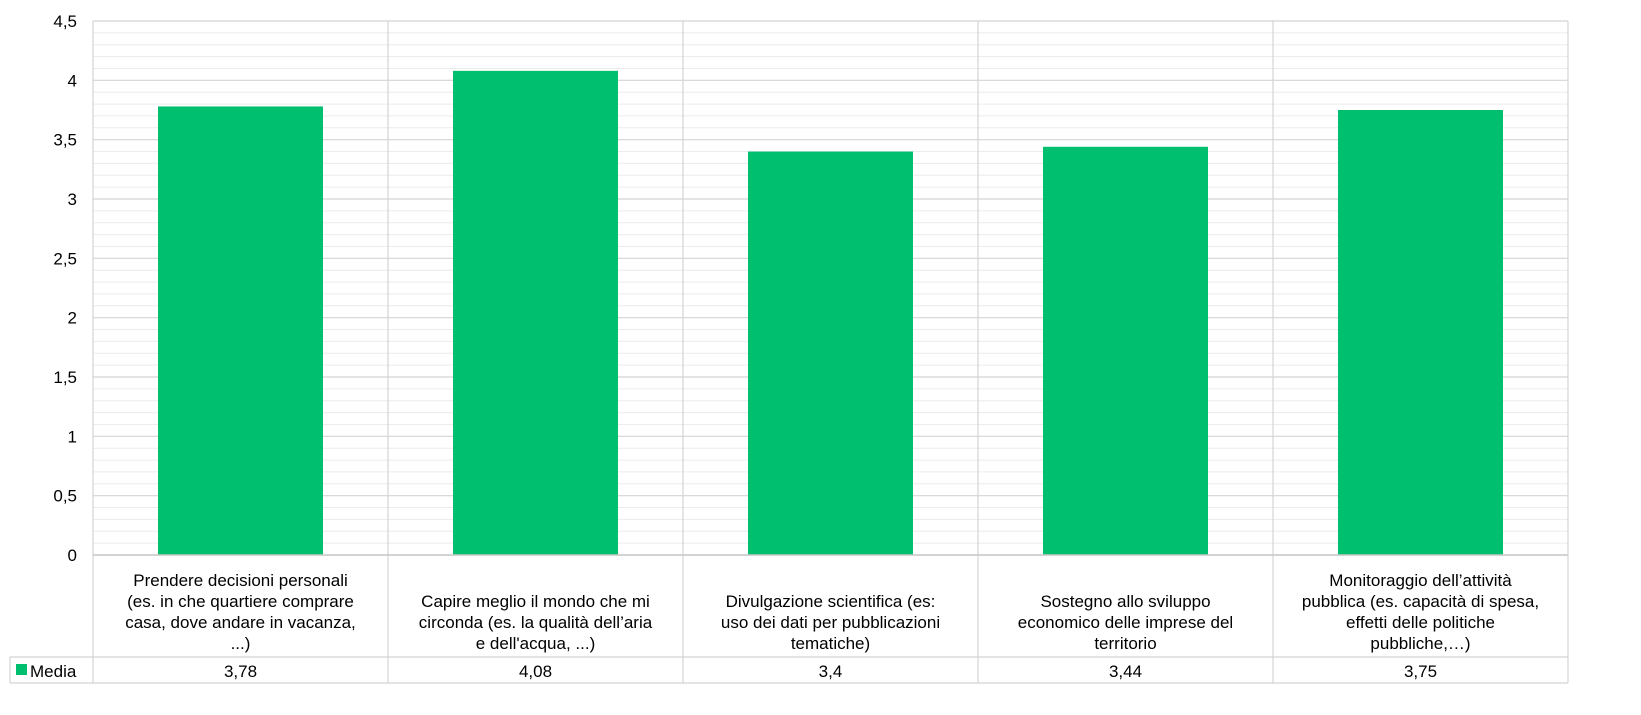  What do you see at coordinates (1125, 643) in the screenshot?
I see `category-label-line: territorio` at bounding box center [1125, 643].